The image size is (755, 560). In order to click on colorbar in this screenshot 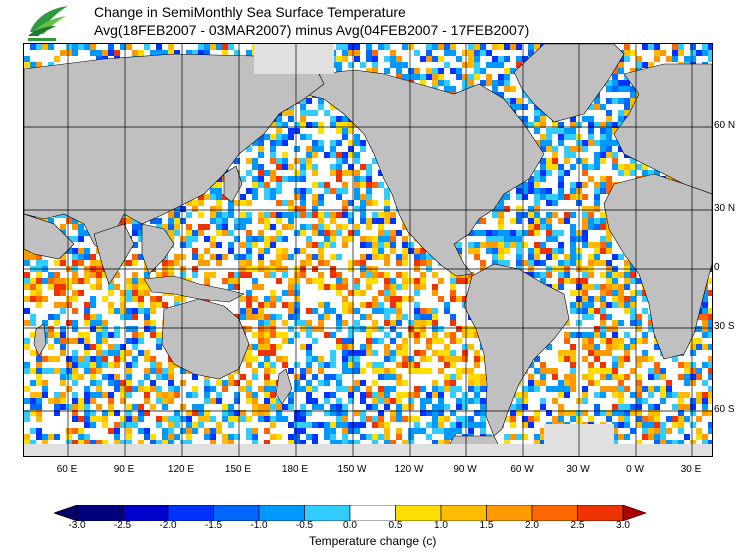, I will do `click(350, 513)`.